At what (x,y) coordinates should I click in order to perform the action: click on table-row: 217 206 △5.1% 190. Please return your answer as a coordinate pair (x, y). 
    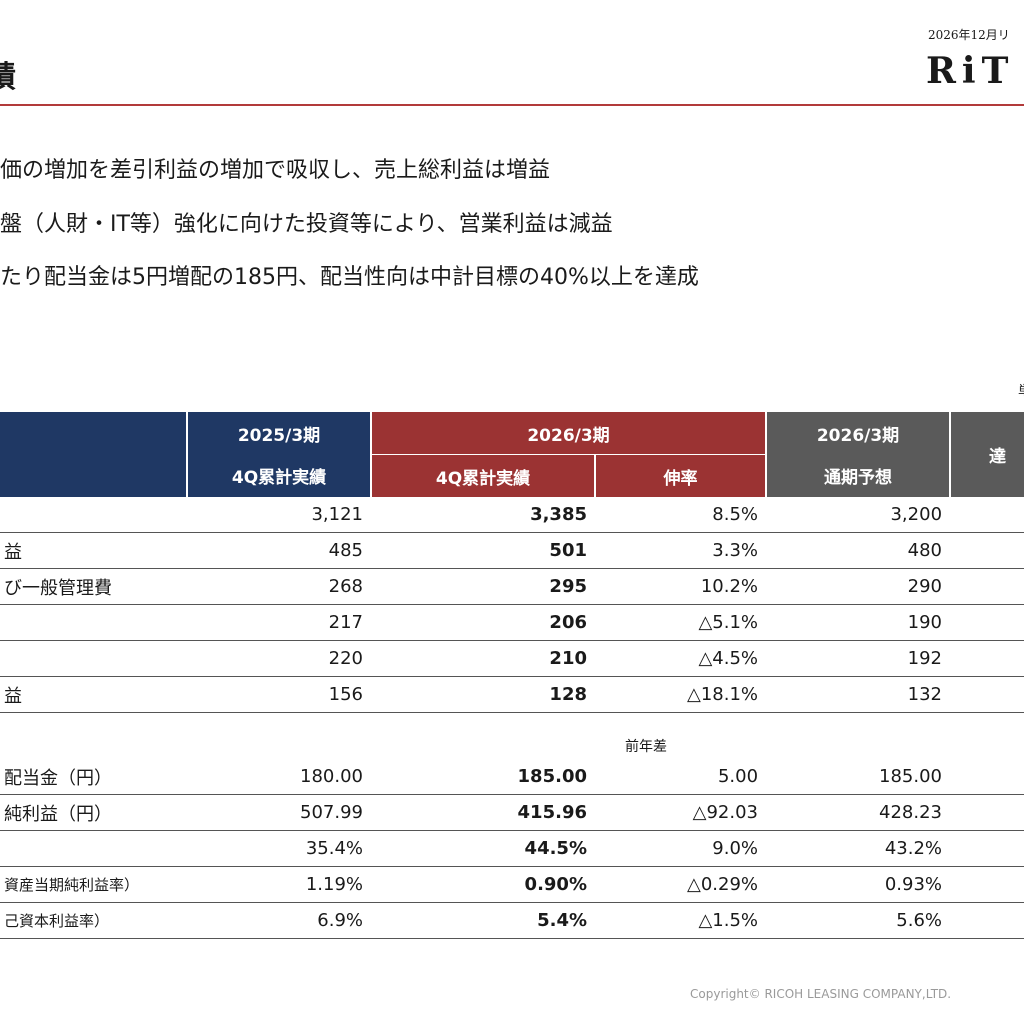
    Looking at the image, I should click on (512, 622).